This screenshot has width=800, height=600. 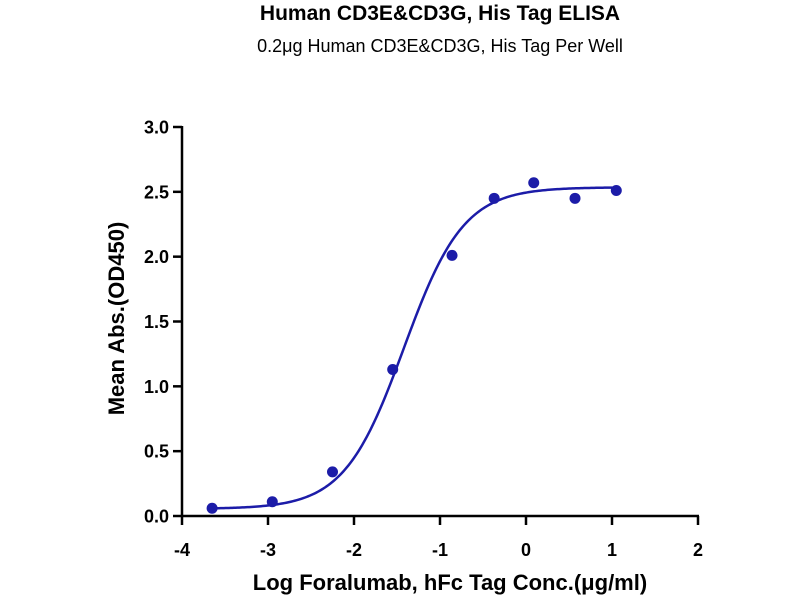 I want to click on x-axis-label: Log Foralumab, hFc Tag Conc.(μg/ml), so click(x=450, y=582).